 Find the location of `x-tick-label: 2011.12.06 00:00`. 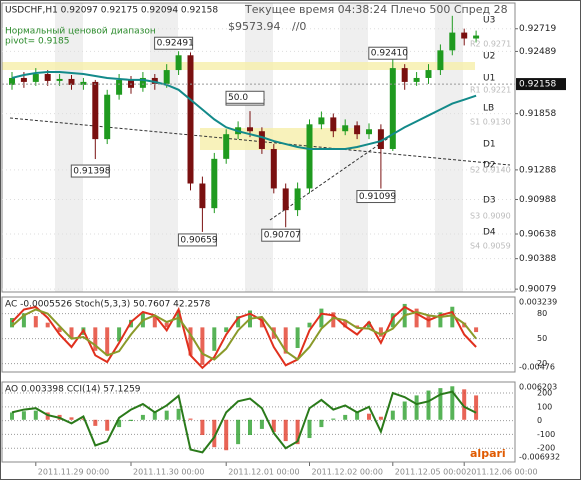

x-tick-label: 2011.12.06 00:00 is located at coordinates (501, 472).